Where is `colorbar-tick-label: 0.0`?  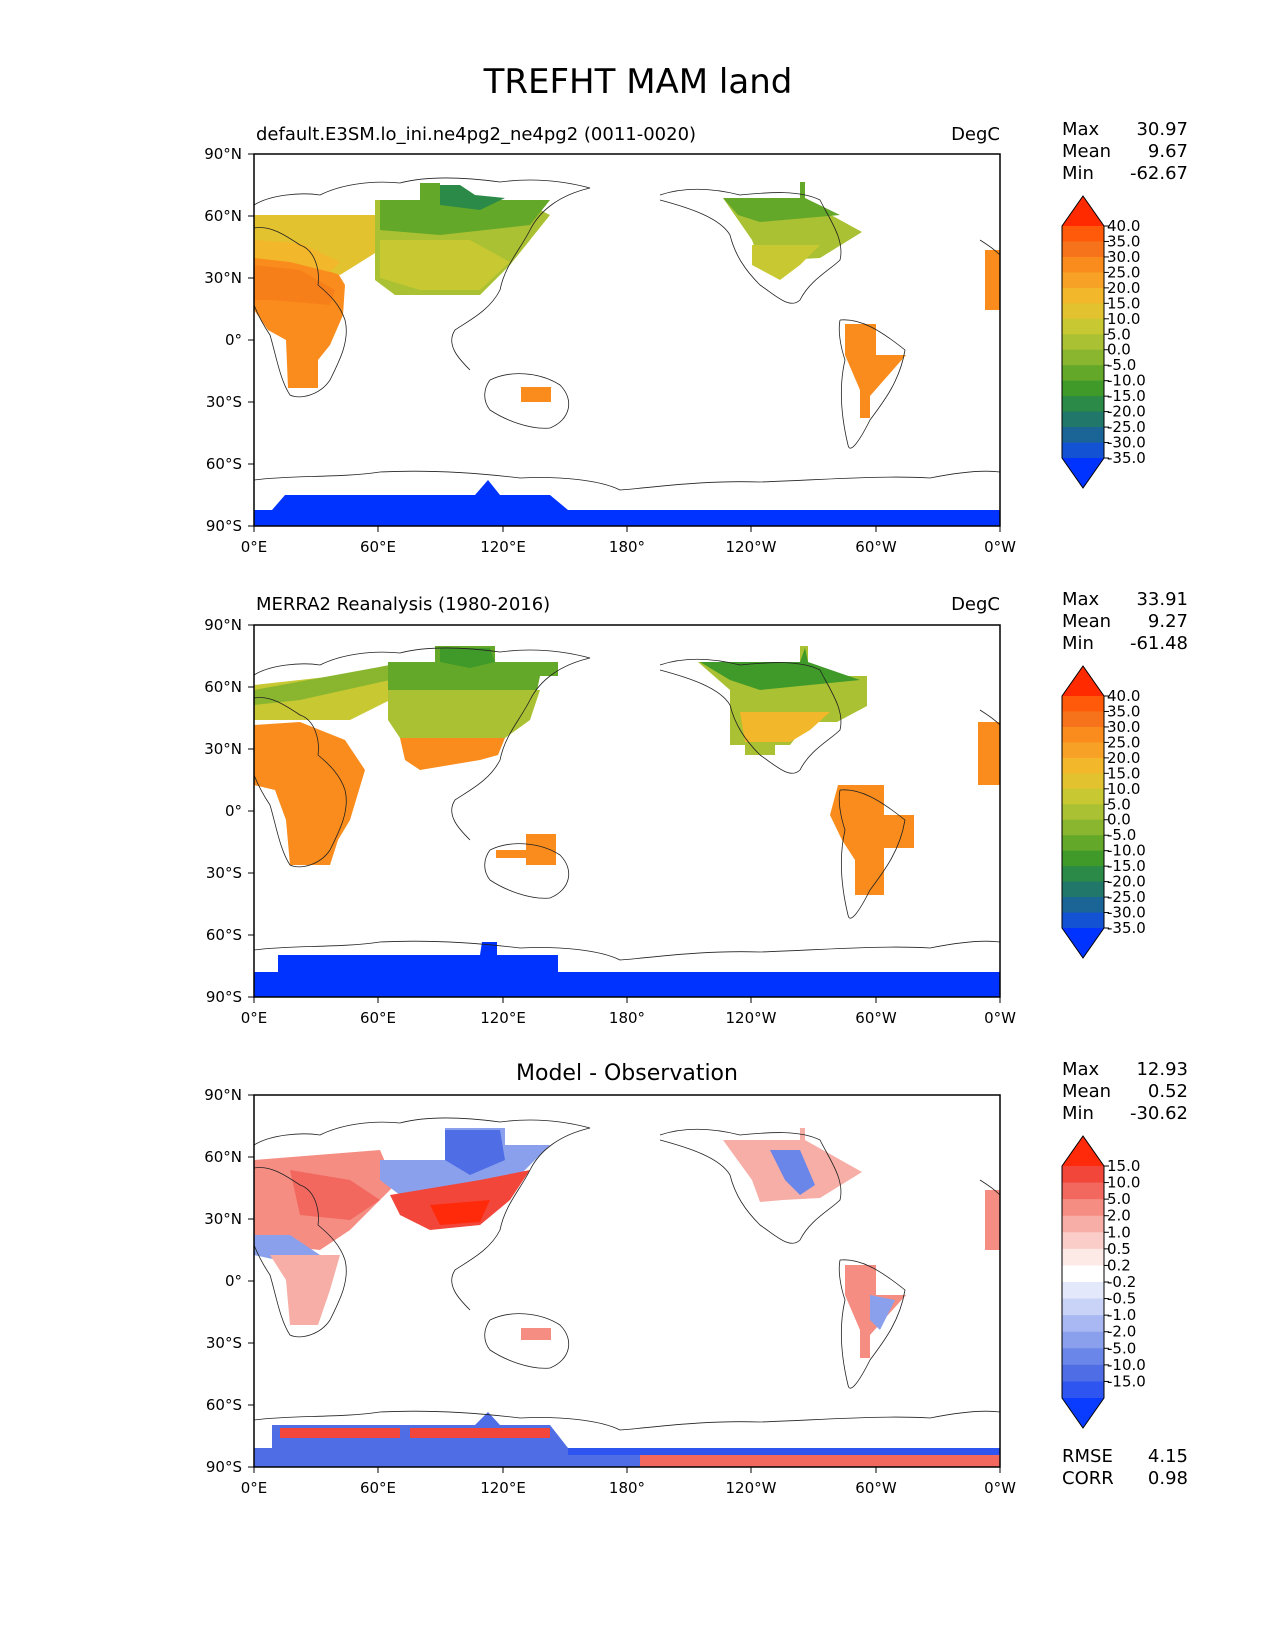 colorbar-tick-label: 0.0 is located at coordinates (1119, 820).